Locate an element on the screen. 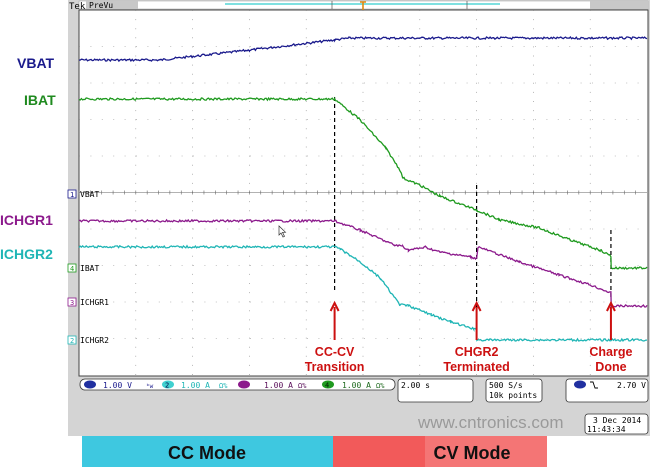 The image size is (650, 470). datetime-readout is located at coordinates (616, 424).